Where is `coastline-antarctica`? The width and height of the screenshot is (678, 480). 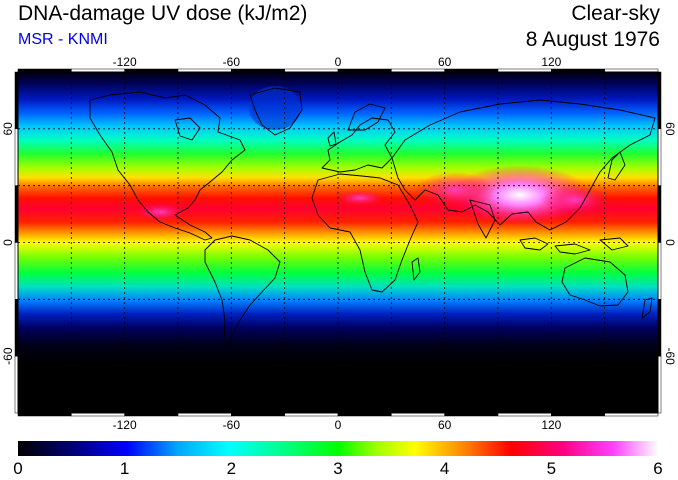 coastline-antarctica is located at coordinates (338, 394).